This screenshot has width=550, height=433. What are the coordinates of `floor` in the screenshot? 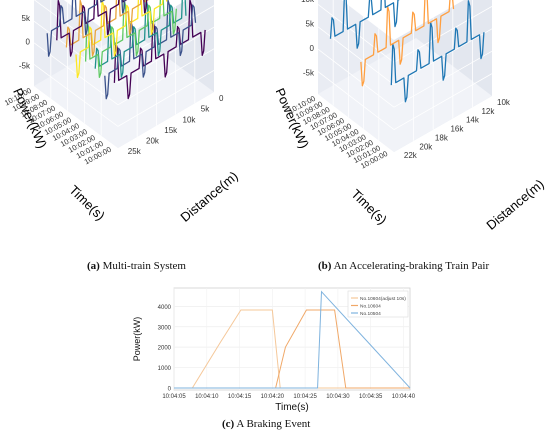 It's located at (124, 89).